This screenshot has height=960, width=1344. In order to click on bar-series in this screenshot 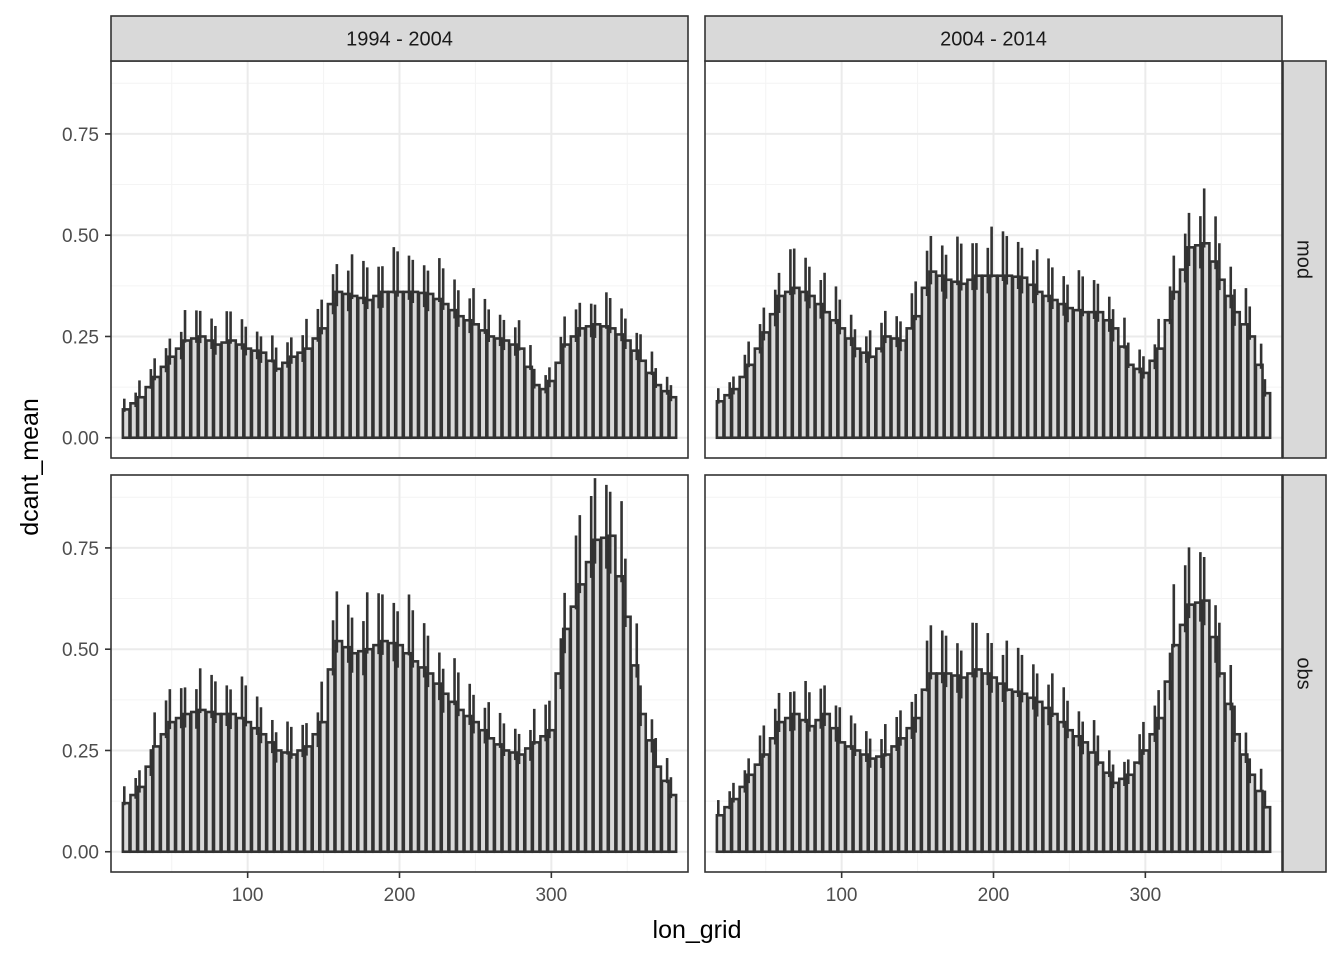, I will do `click(399, 343)`.